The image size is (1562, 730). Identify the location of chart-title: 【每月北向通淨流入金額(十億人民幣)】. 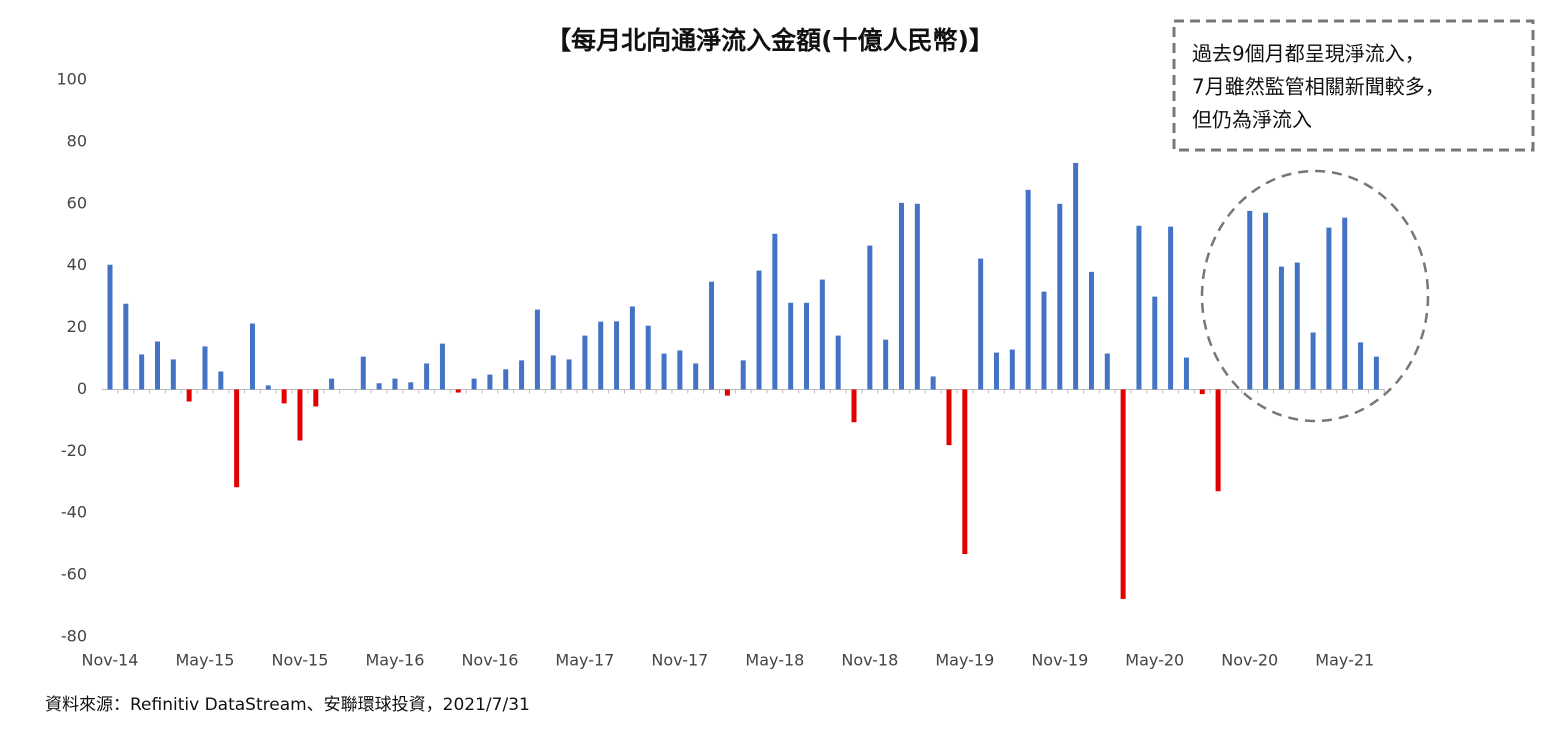
(770, 40).